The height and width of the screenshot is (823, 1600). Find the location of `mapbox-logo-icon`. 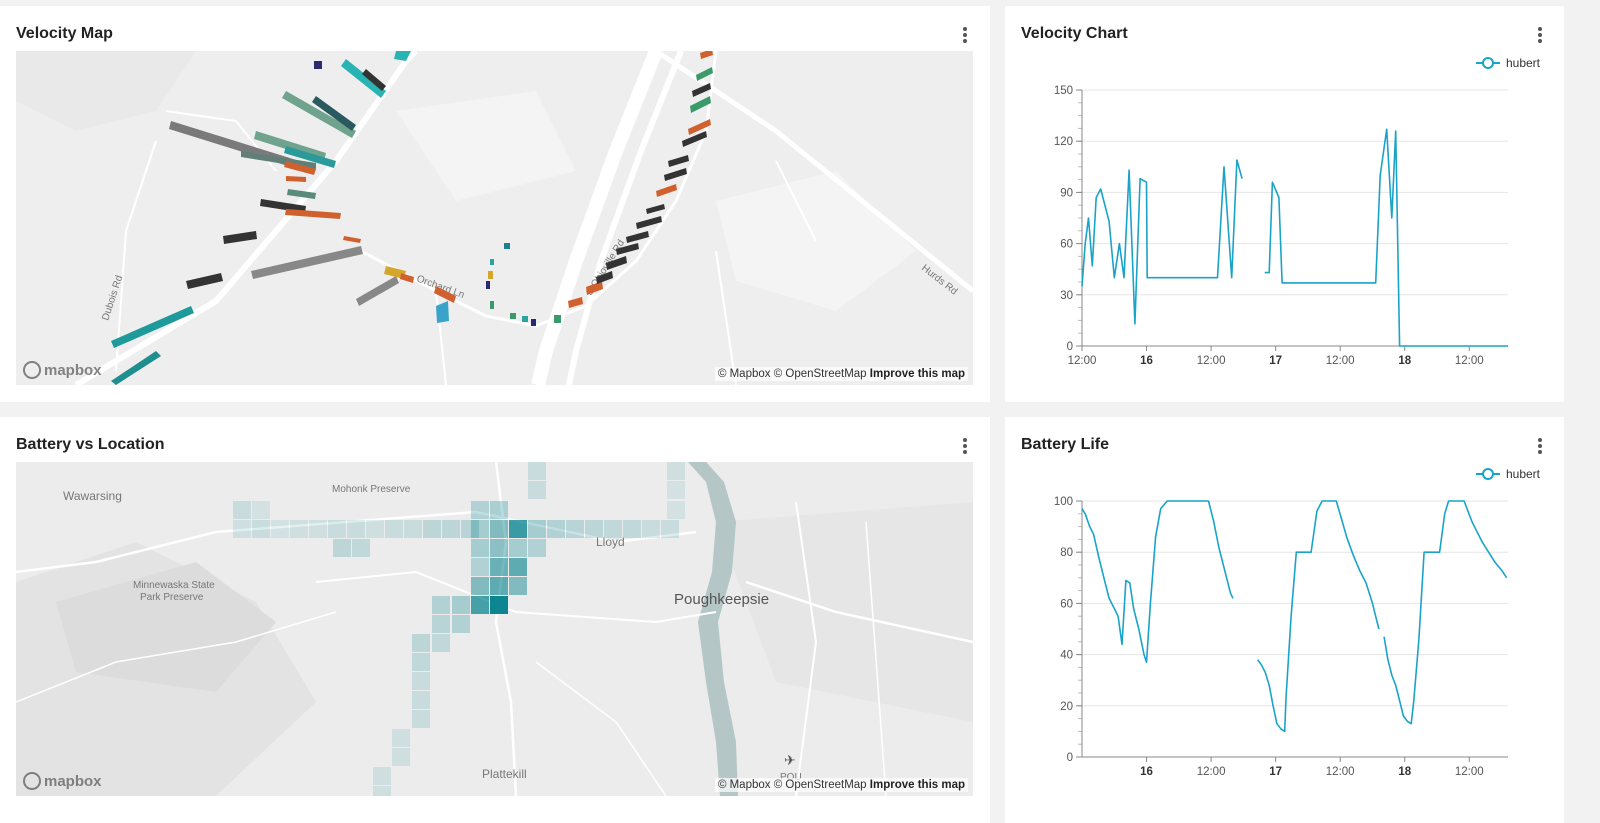

mapbox-logo-icon is located at coordinates (32, 781).